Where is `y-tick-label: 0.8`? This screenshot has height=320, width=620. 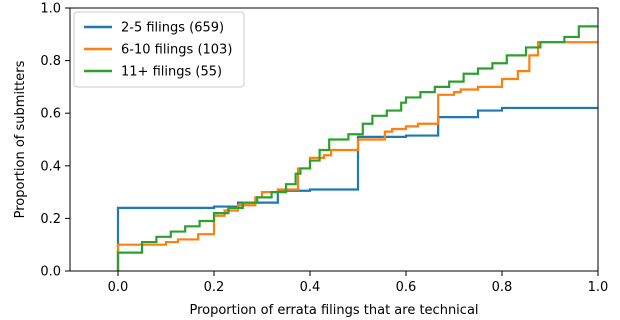 y-tick-label: 0.8 is located at coordinates (50, 61).